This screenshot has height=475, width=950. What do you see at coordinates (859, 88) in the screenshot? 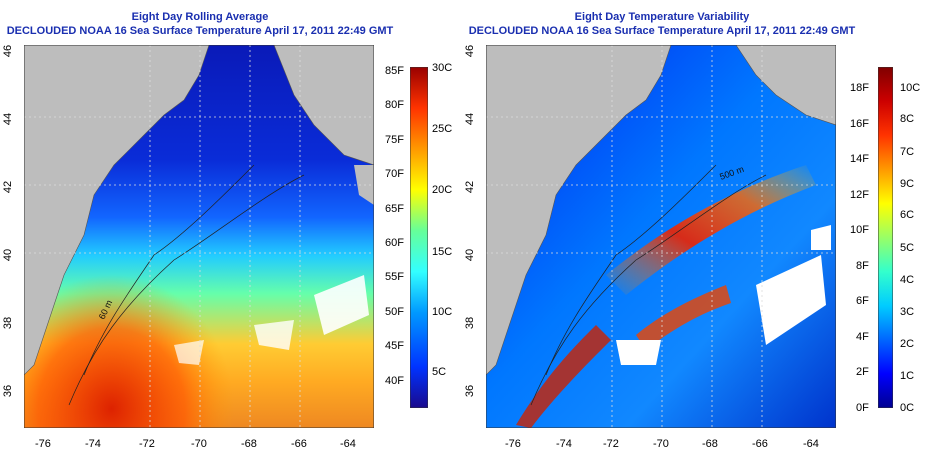
I see `right-colorbar-f-label: 18F` at bounding box center [859, 88].